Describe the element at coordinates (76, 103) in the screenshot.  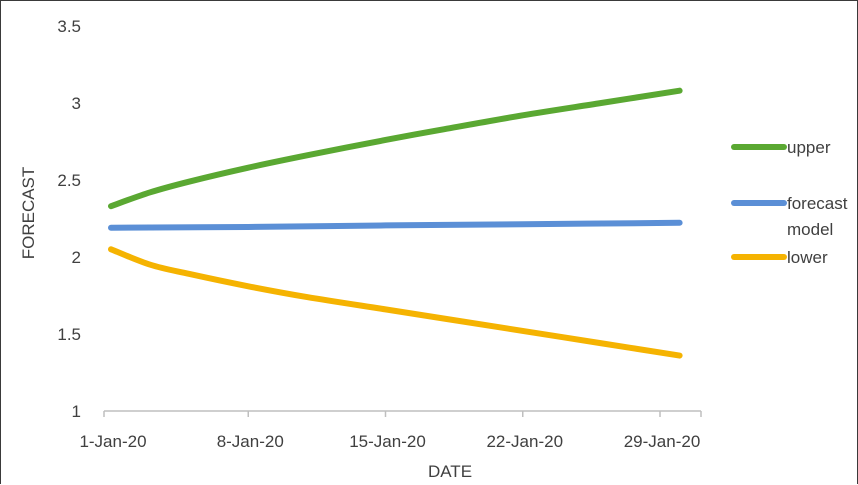
I see `y-tick-label: 3` at that location.